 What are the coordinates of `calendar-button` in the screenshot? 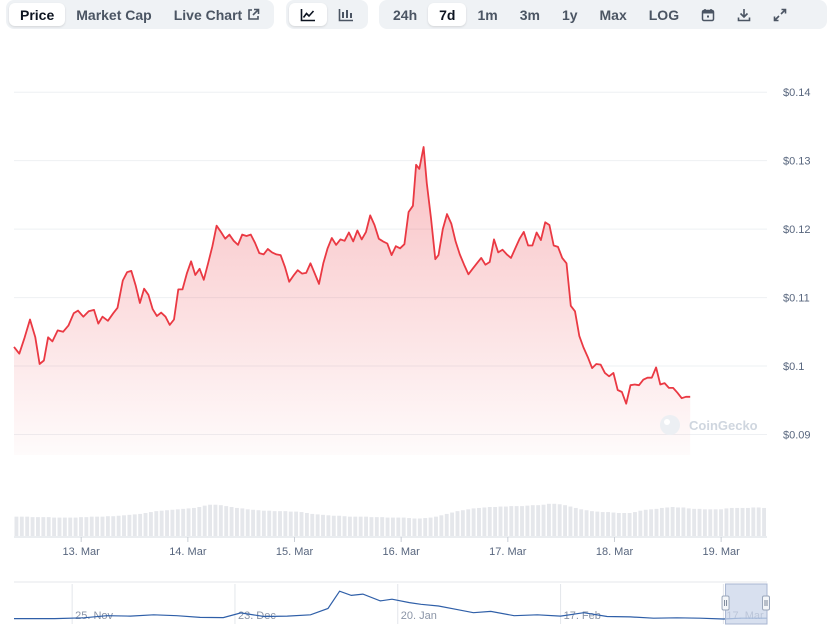 It's located at (708, 14).